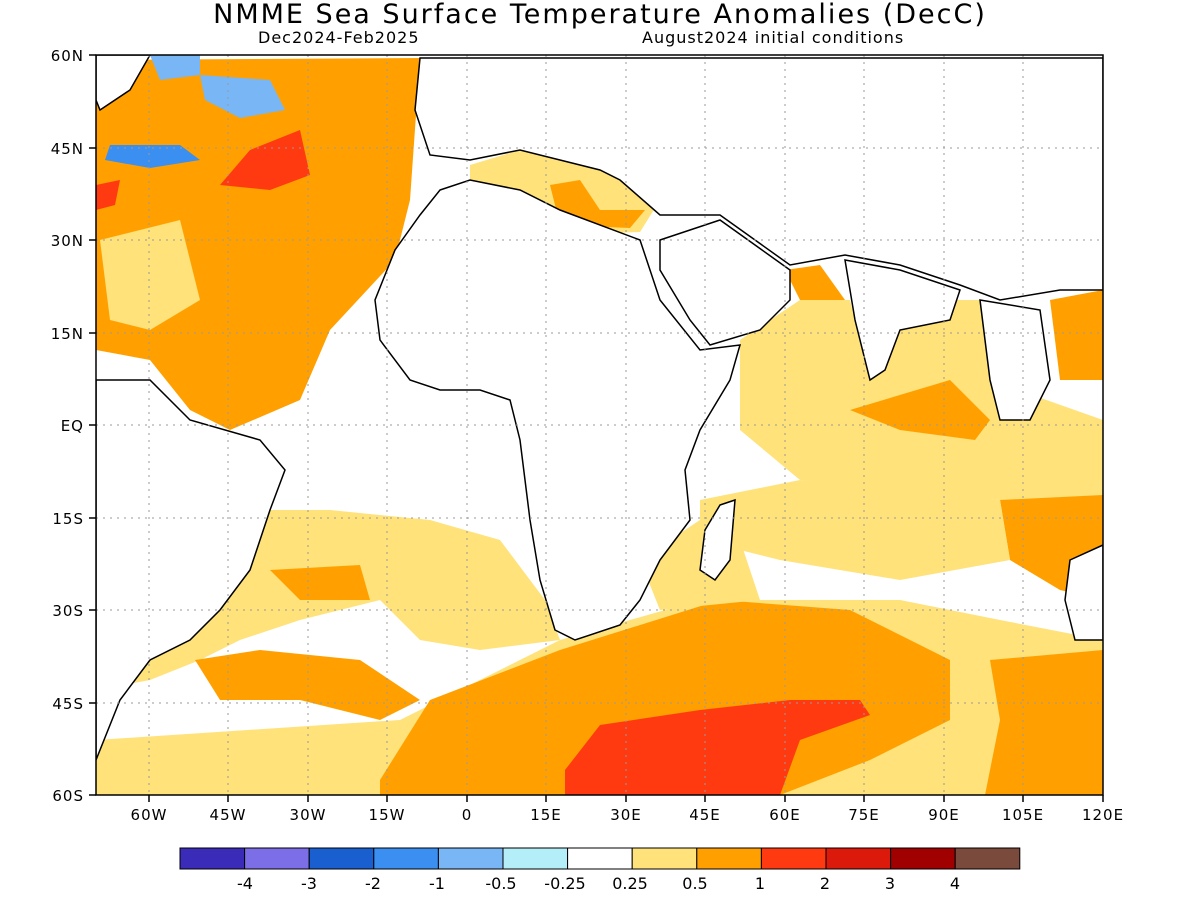  What do you see at coordinates (546, 815) in the screenshot?
I see `lon-label: 15E` at bounding box center [546, 815].